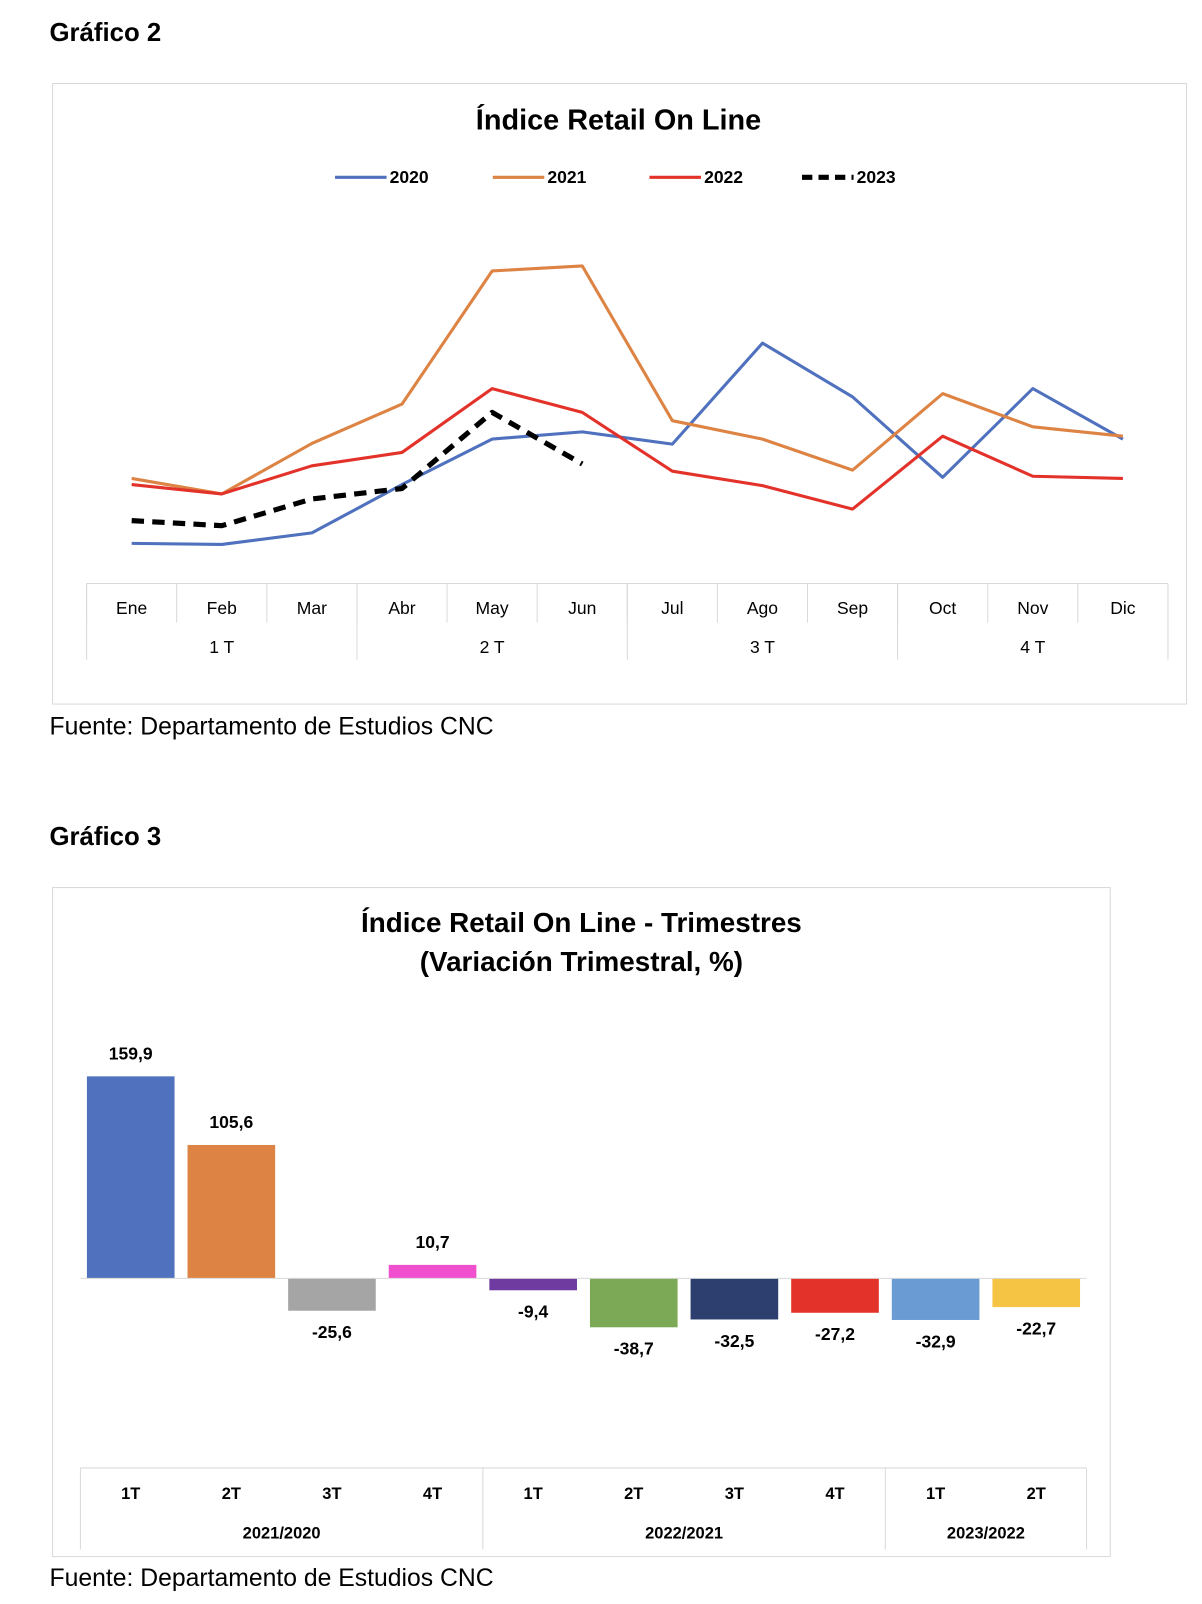  Describe the element at coordinates (131, 1053) in the screenshot. I see `data-label: 159,9` at that location.